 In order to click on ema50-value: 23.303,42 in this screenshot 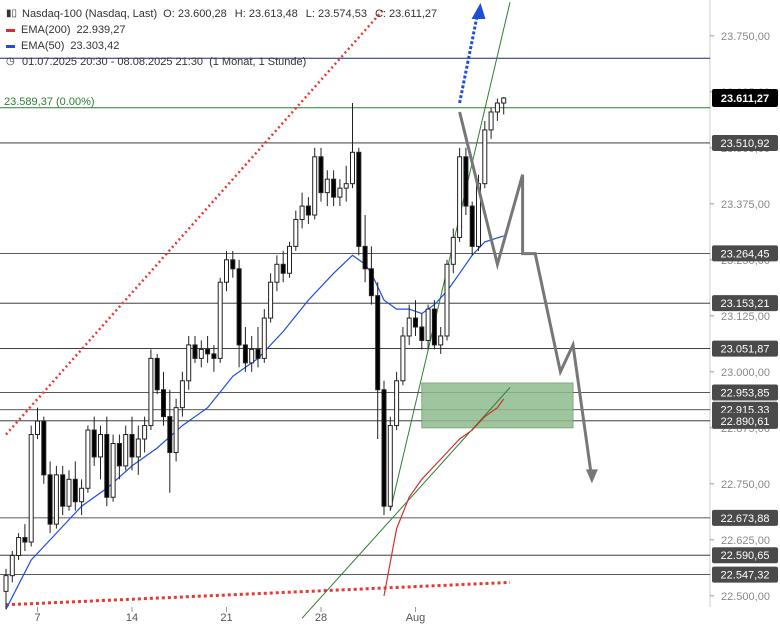, I will do `click(95, 46)`.